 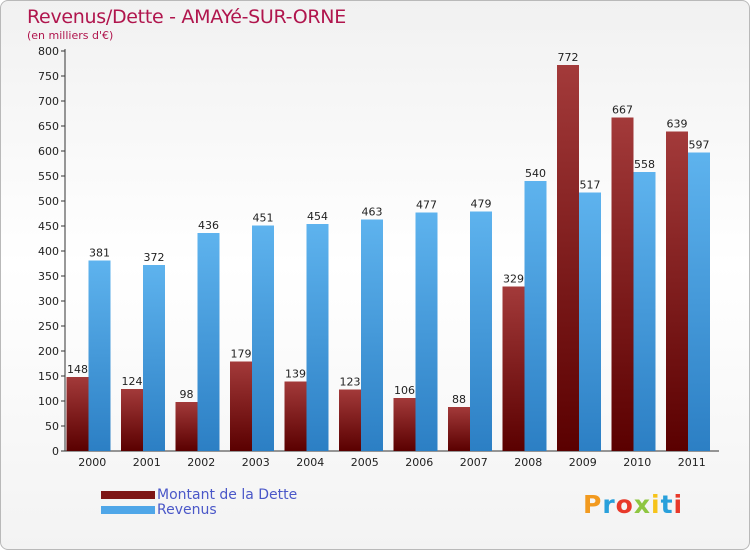 I want to click on value-label-debt: 139, so click(x=295, y=374).